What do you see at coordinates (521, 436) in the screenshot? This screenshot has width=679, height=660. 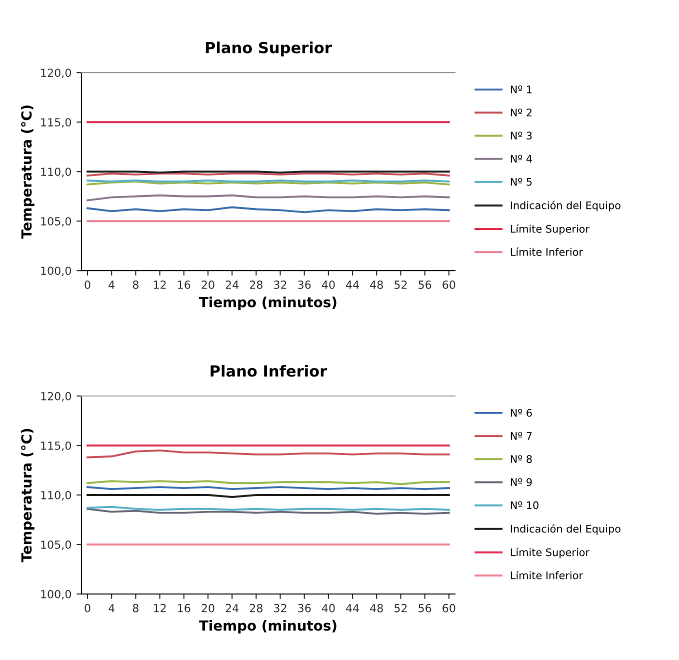 I see `legend-label: Nº 7` at bounding box center [521, 436].